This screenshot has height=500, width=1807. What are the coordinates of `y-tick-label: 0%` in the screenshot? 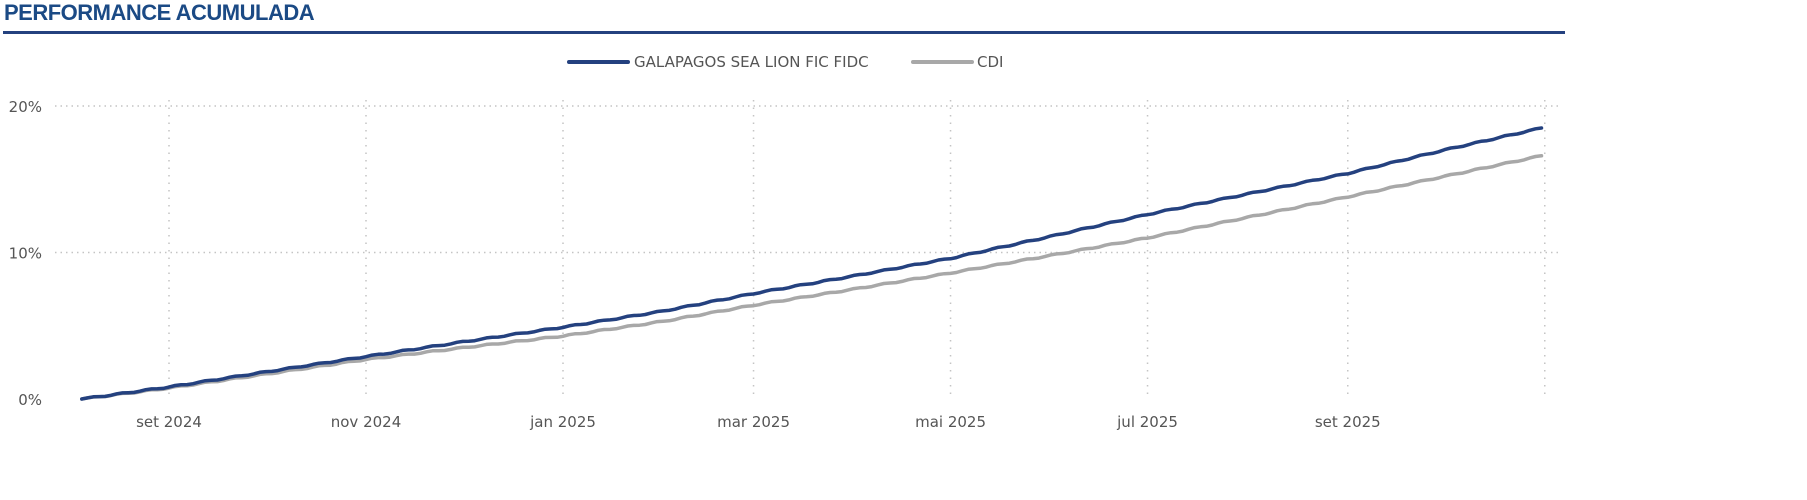 It's located at (30, 400).